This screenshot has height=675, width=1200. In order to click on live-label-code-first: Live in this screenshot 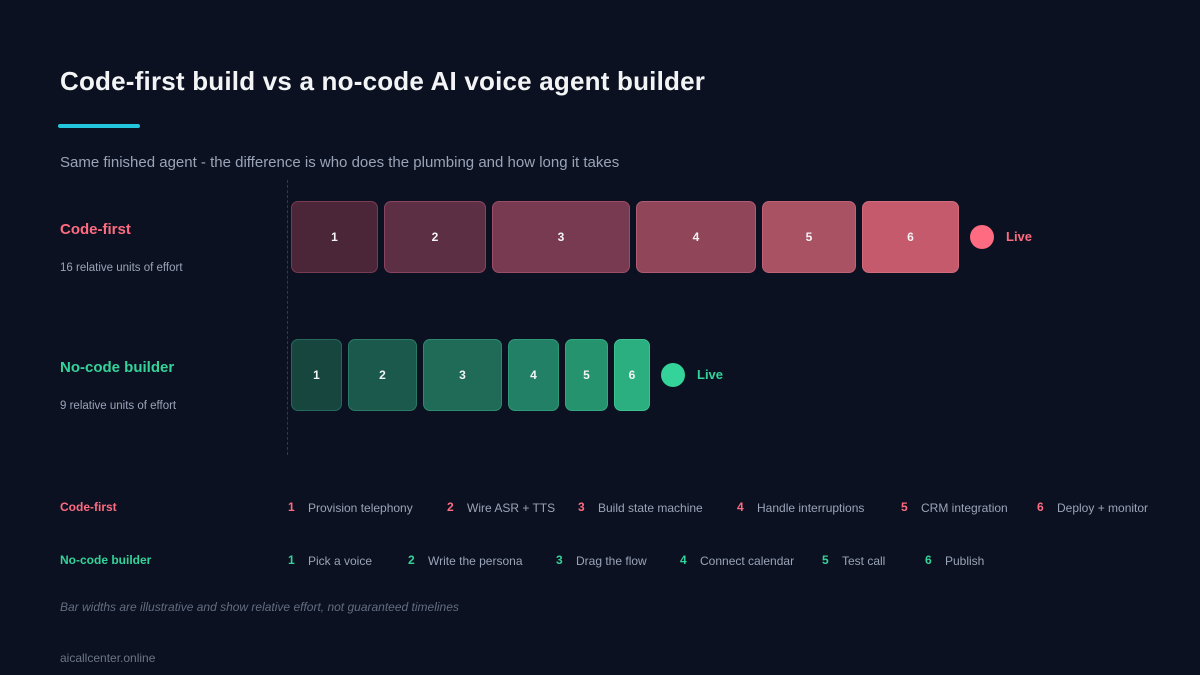, I will do `click(1019, 236)`.